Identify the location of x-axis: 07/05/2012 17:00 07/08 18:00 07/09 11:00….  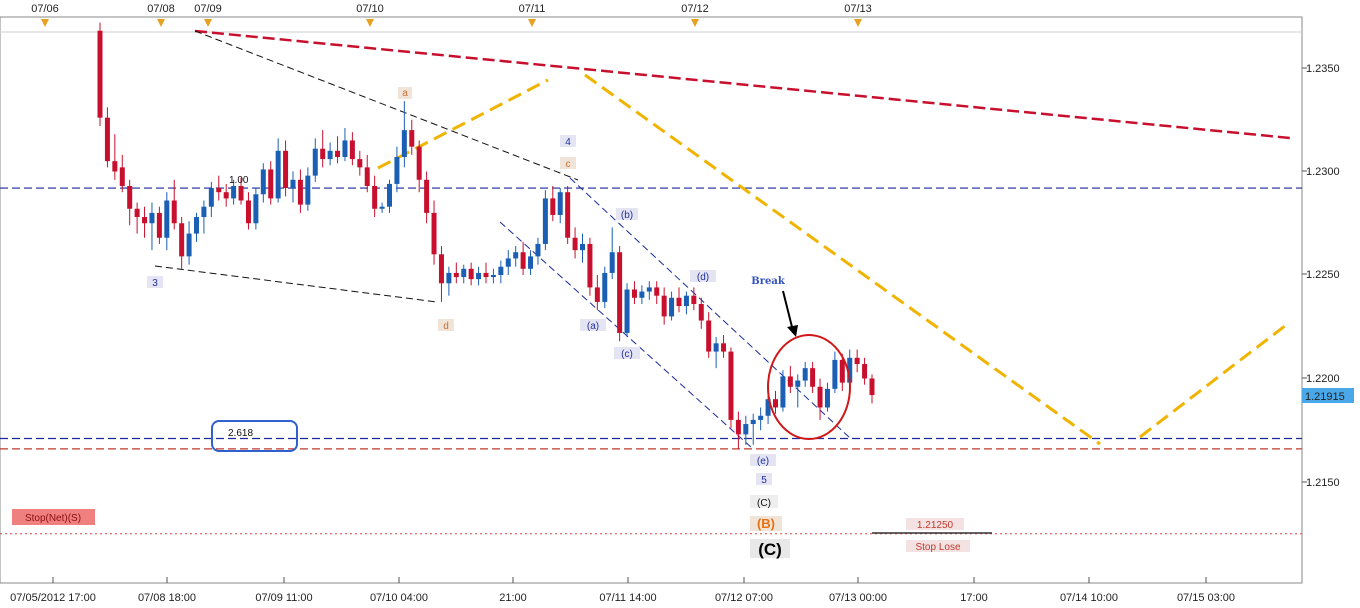
(622, 590).